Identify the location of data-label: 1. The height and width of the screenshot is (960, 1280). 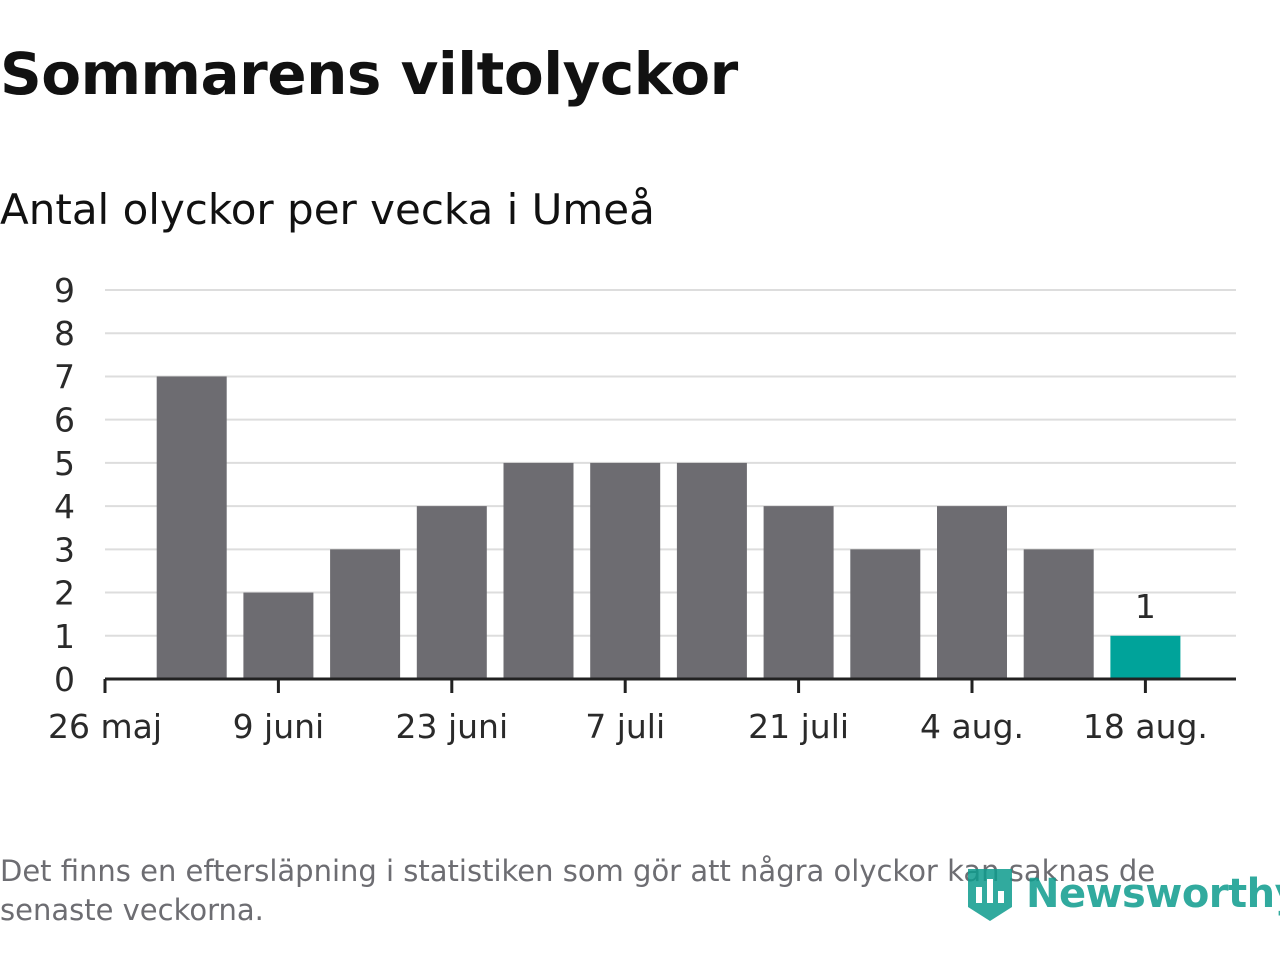
(1145, 606).